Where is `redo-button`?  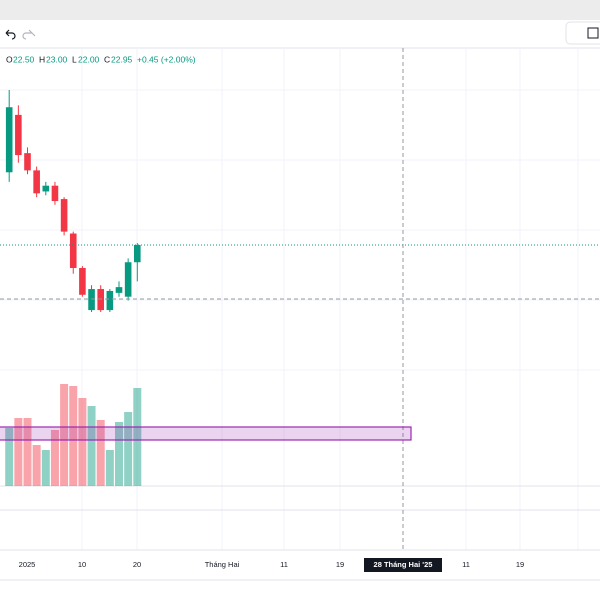
redo-button is located at coordinates (29, 34).